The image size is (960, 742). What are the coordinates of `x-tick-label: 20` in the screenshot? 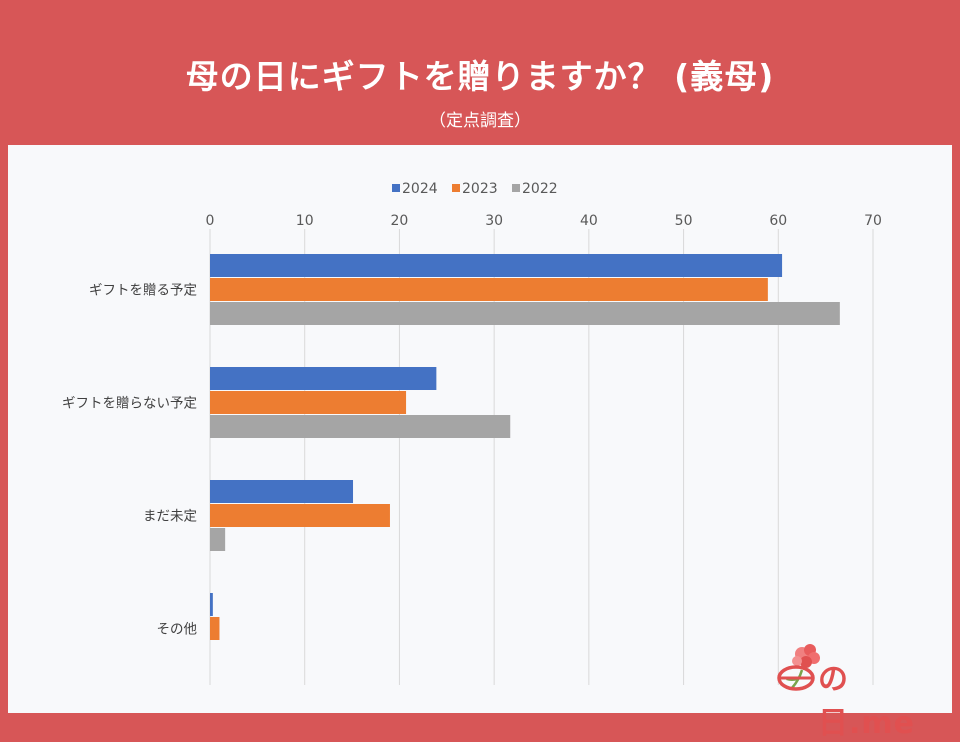 It's located at (400, 221).